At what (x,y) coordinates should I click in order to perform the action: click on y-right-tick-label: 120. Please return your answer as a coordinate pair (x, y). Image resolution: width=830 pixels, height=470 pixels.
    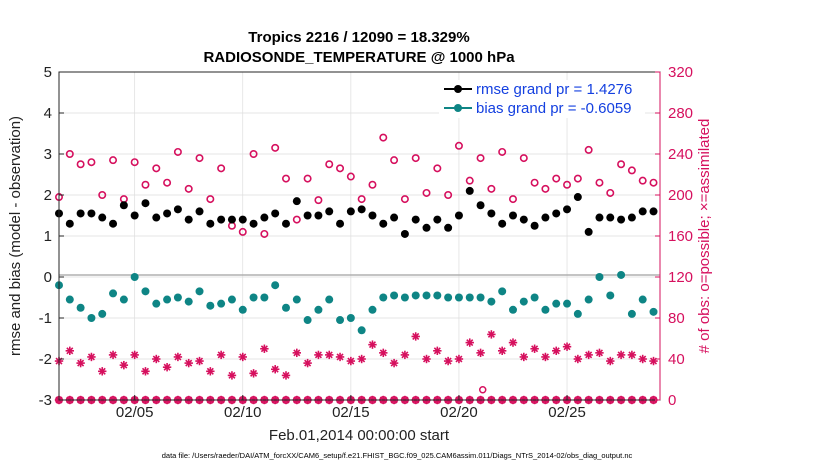
    Looking at the image, I should click on (680, 277).